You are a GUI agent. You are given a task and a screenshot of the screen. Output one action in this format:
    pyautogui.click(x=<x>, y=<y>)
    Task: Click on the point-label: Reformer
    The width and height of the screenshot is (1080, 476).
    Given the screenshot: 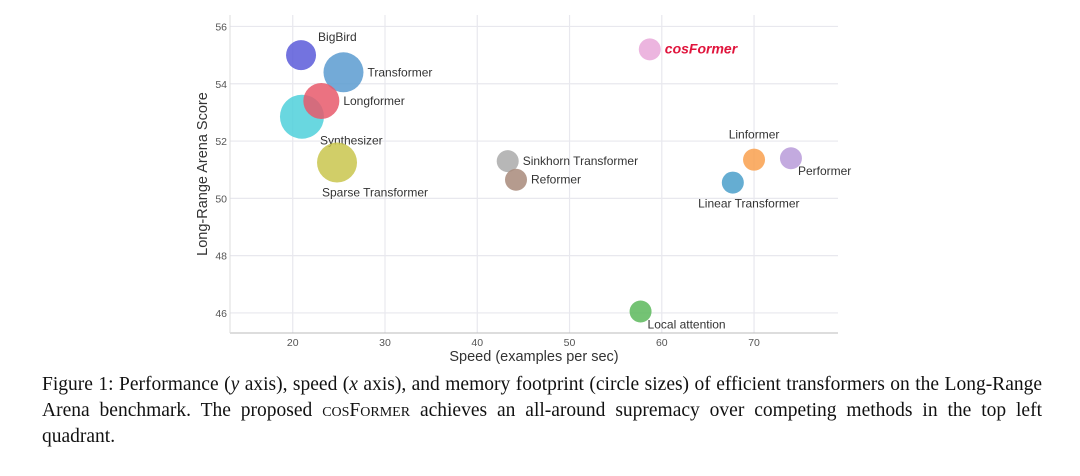 What is the action you would take?
    pyautogui.click(x=556, y=180)
    